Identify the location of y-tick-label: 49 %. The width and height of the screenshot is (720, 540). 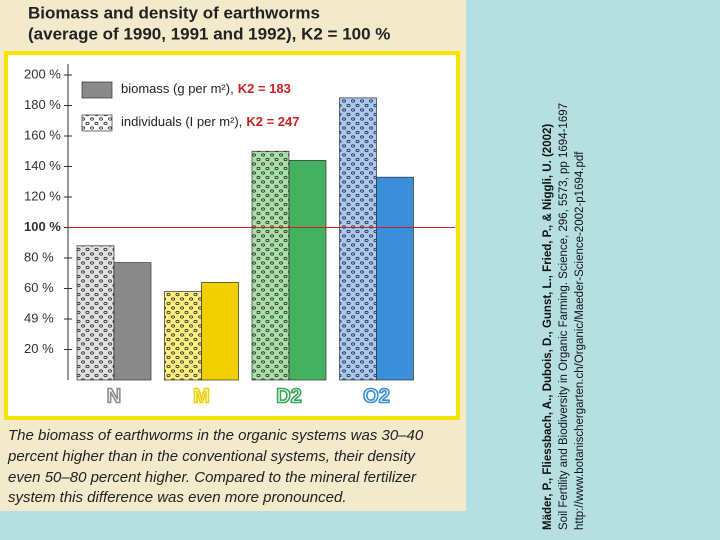
(39, 317).